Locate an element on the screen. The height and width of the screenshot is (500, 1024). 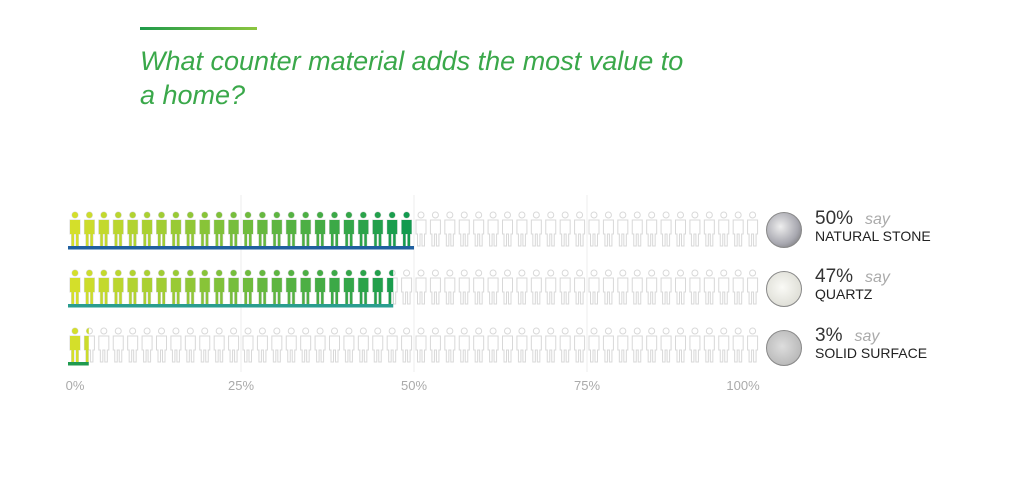
label-solid-surface: 3% say SOLID SURFACE is located at coordinates (871, 343).